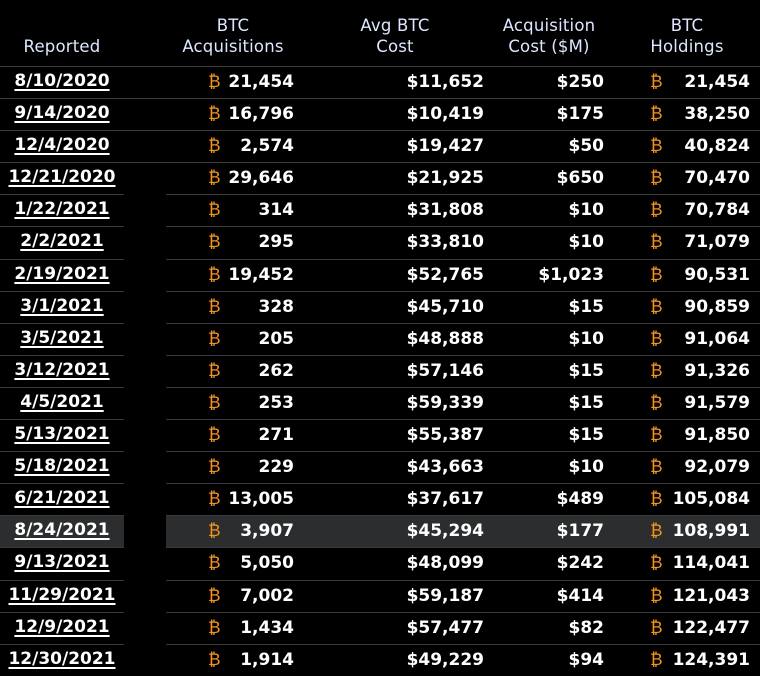 This screenshot has width=760, height=676. I want to click on reported-date-link: 8/10/2020, so click(62, 81).